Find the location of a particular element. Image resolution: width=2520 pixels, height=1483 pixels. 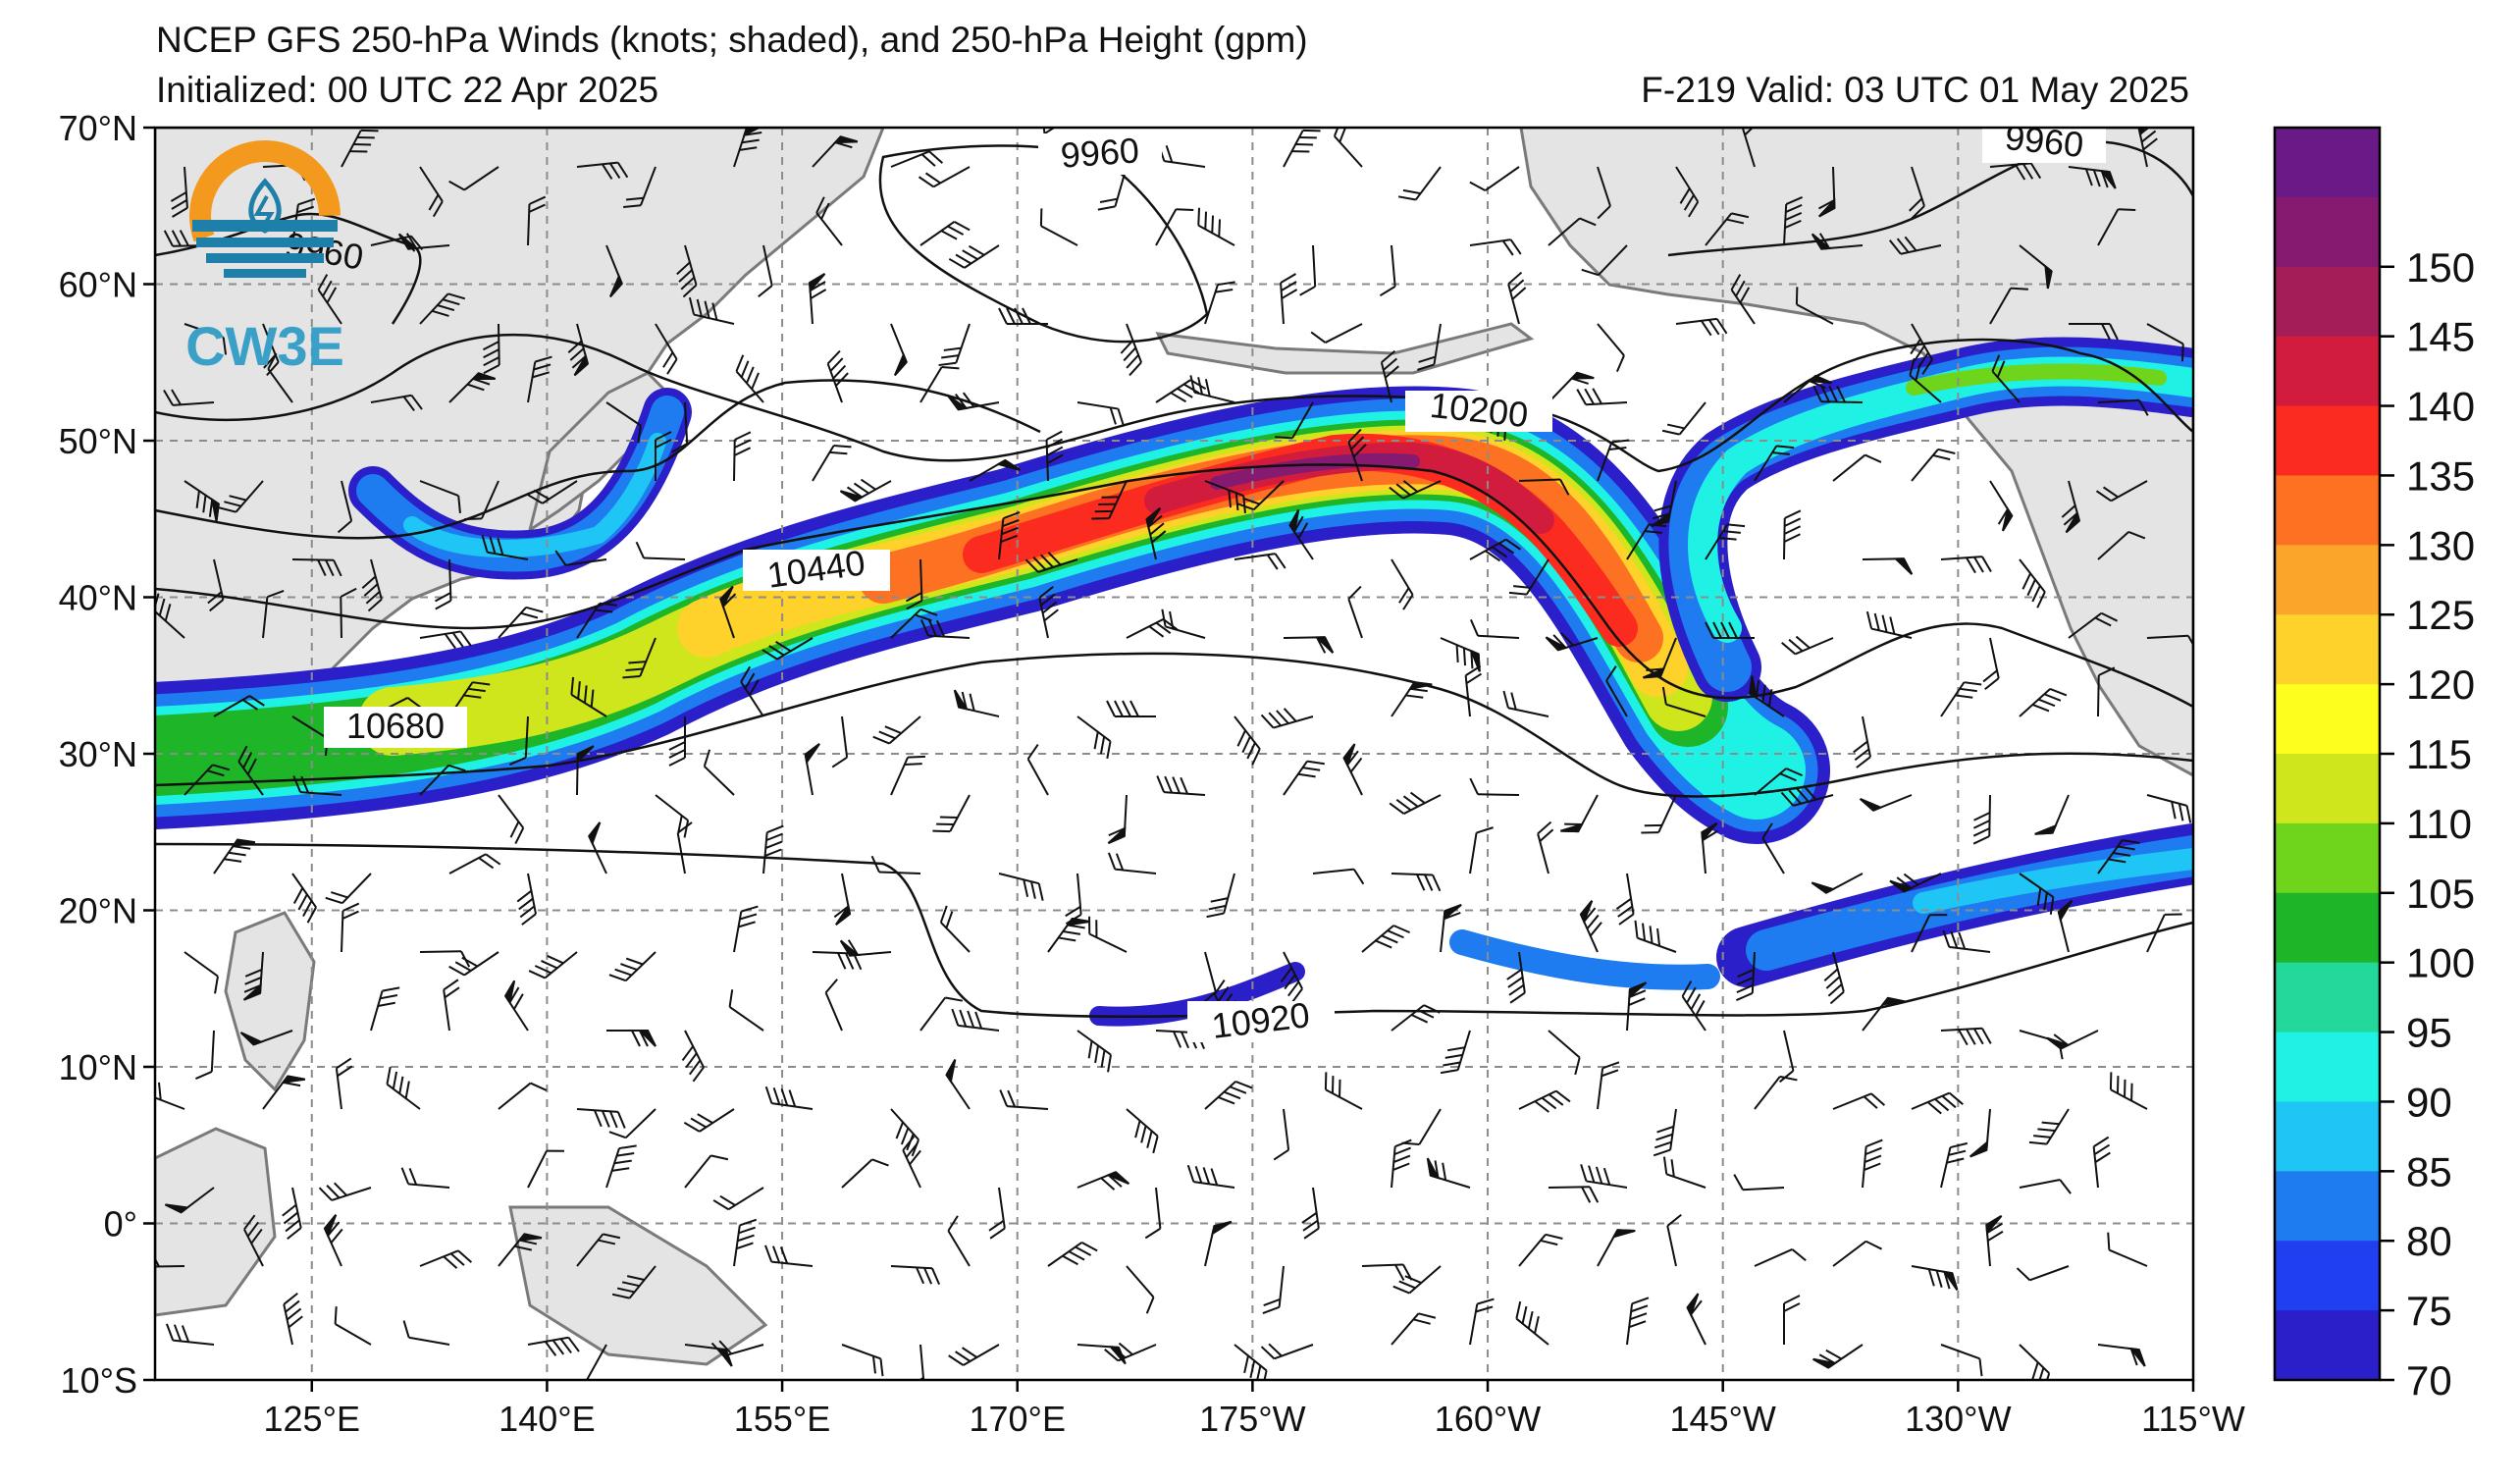

lat-tick-label: 60°N is located at coordinates (98, 285).